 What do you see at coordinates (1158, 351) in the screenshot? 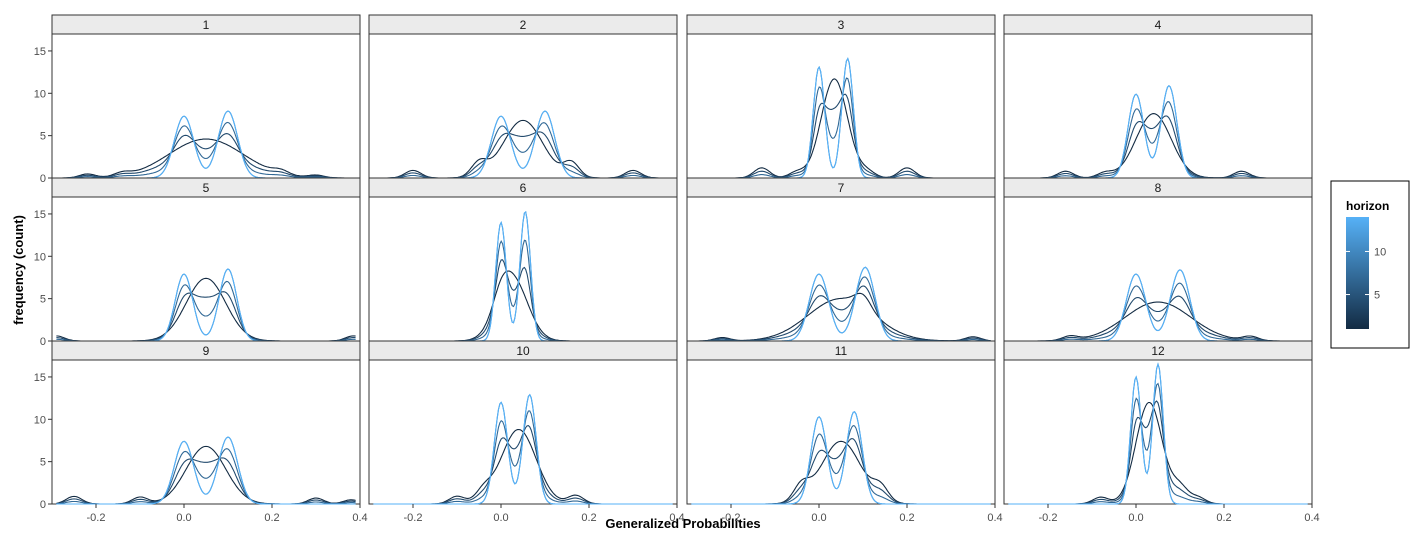
I see `facet-strip-label: 12` at bounding box center [1158, 351].